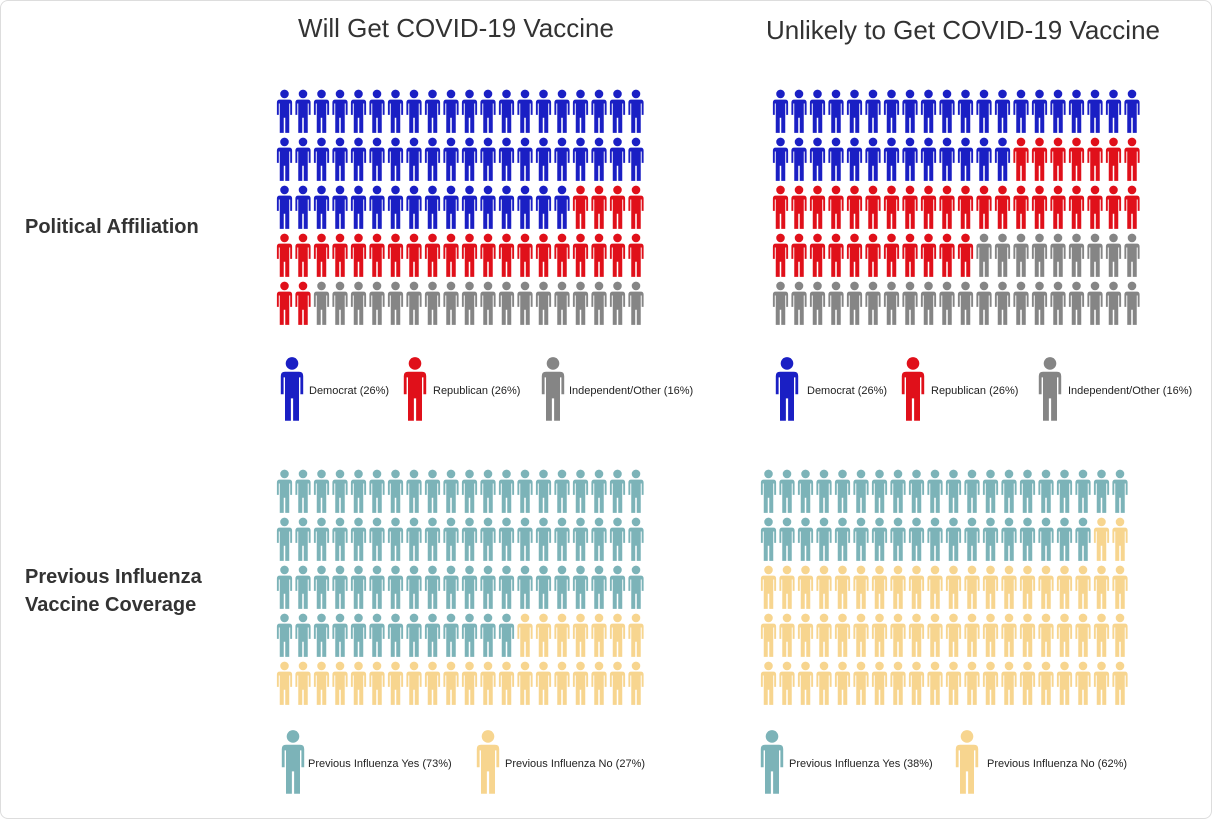 This screenshot has width=1212, height=819. I want to click on legend-label: Previous Influenza No (62%), so click(1057, 764).